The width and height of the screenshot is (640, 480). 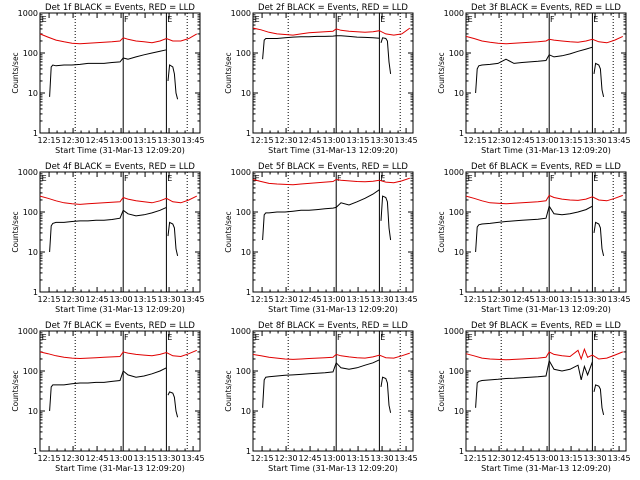 What do you see at coordinates (120, 8) in the screenshot?
I see `panel-title: Det 1f BLACK = Events, RED = LLD` at bounding box center [120, 8].